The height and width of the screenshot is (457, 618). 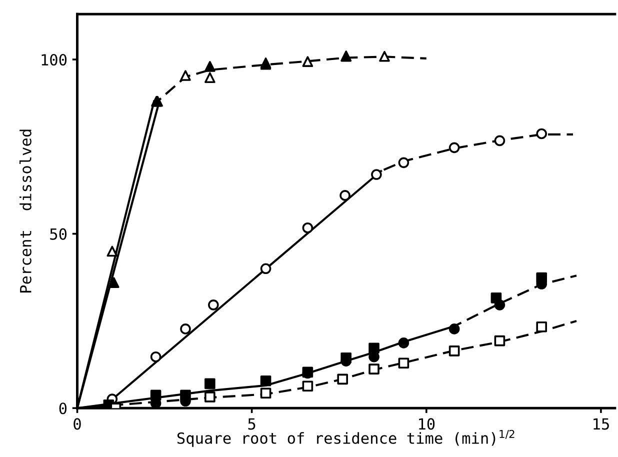 What do you see at coordinates (54, 60) in the screenshot?
I see `y-tick-label: 100` at bounding box center [54, 60].